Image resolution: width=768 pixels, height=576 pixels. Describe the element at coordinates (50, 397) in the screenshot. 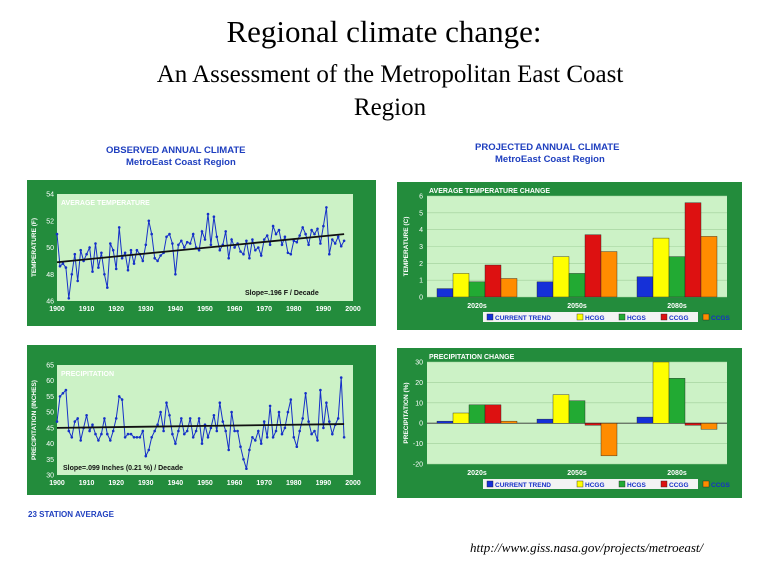

I see `y-tick-label: 55` at that location.